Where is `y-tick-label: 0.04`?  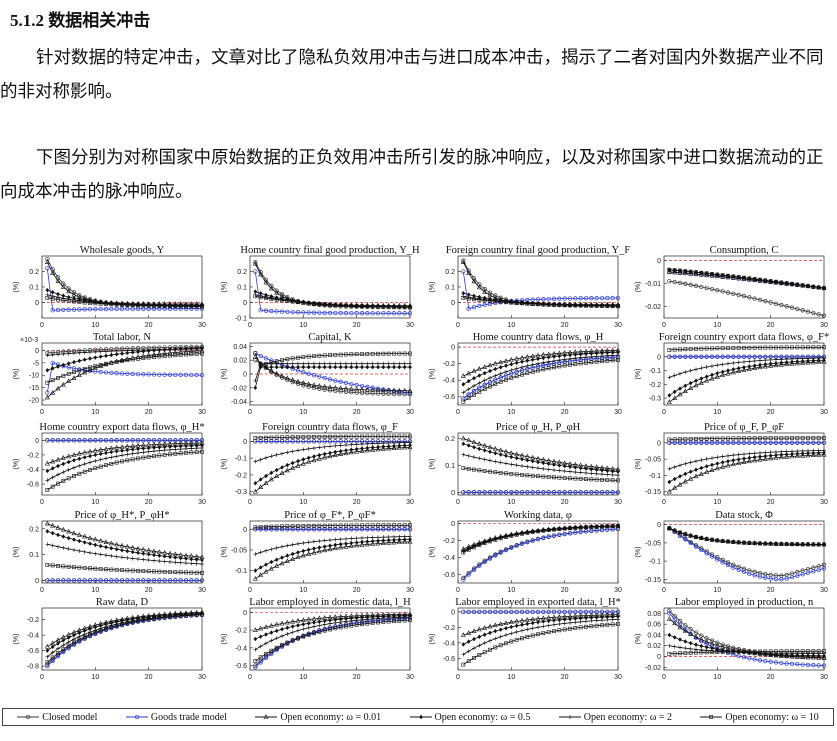 y-tick-label: 0.04 is located at coordinates (654, 635).